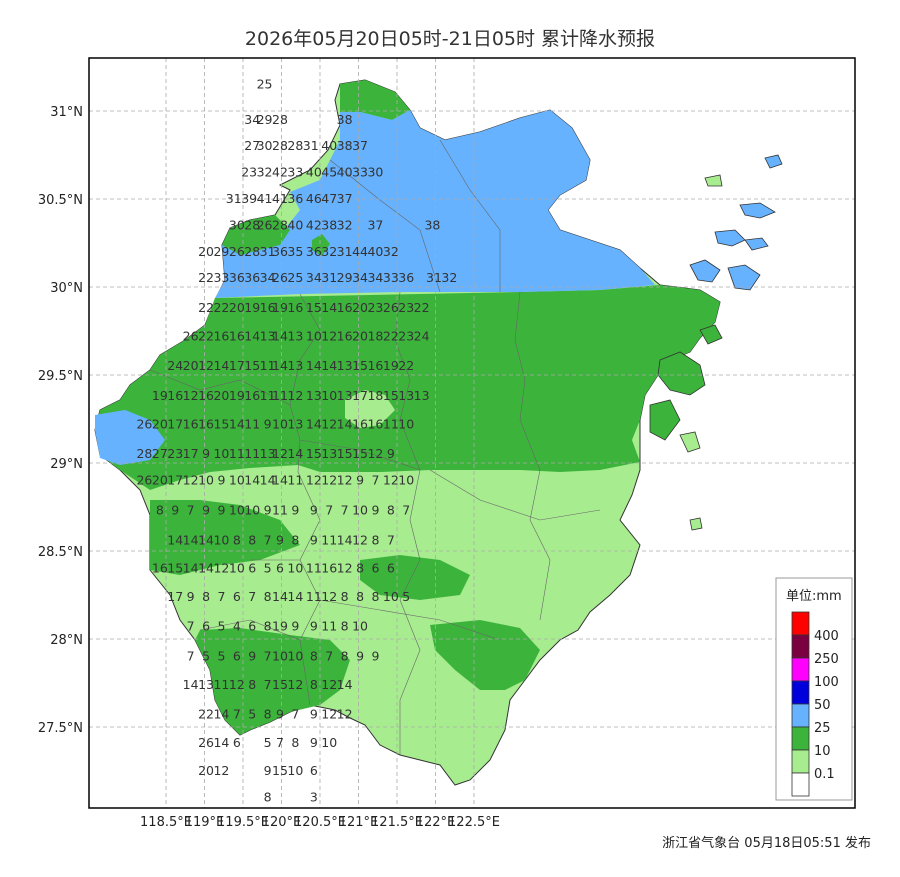 Image resolution: width=900 pixels, height=877 pixels. Describe the element at coordinates (370, 409) in the screenshot. I see `light-region-a` at that location.